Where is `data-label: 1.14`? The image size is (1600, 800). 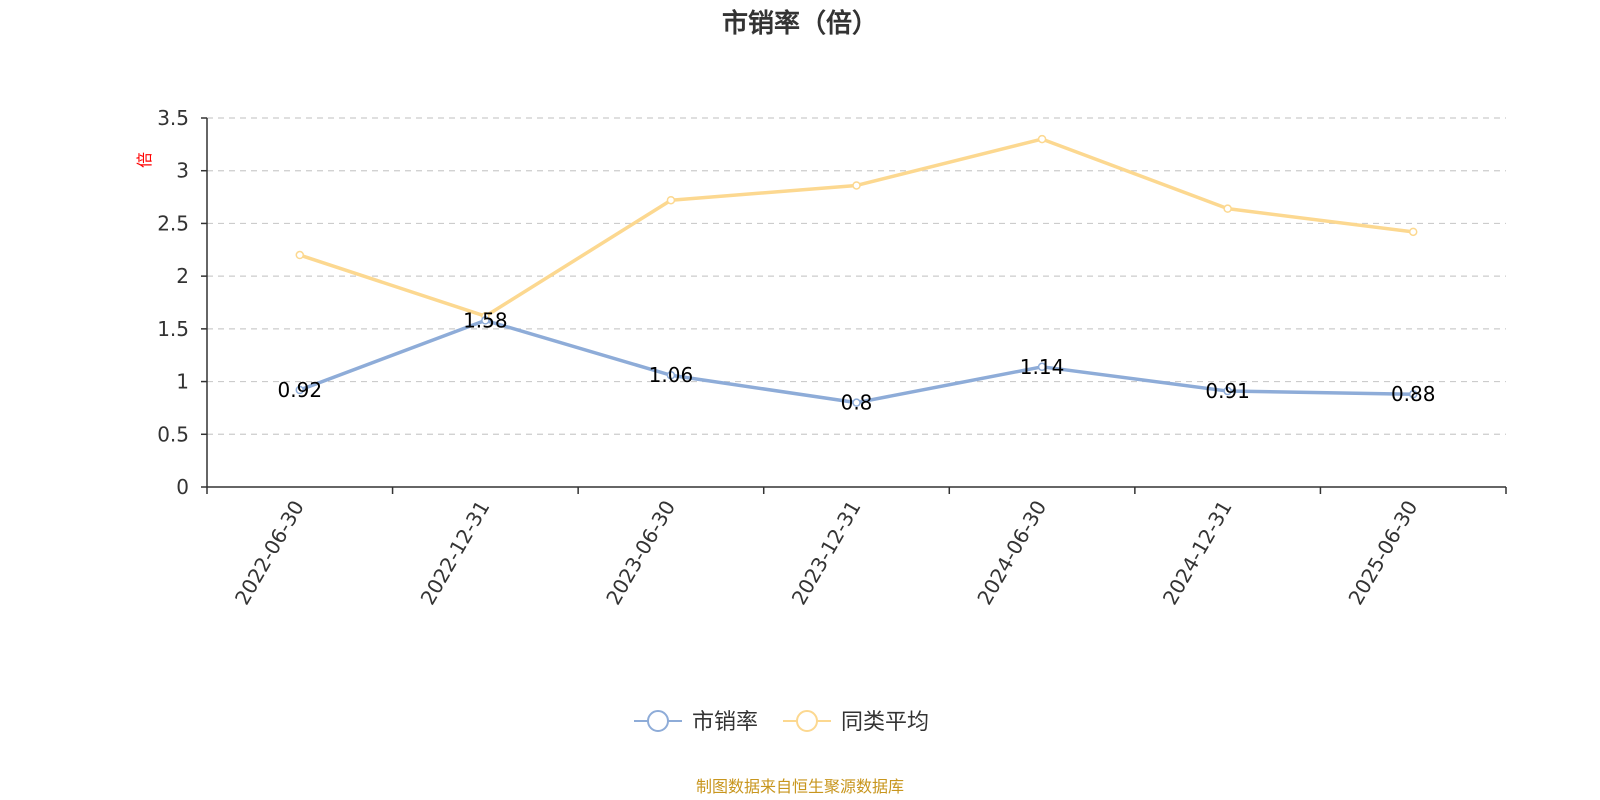
data-label: 1.14 is located at coordinates (1042, 367).